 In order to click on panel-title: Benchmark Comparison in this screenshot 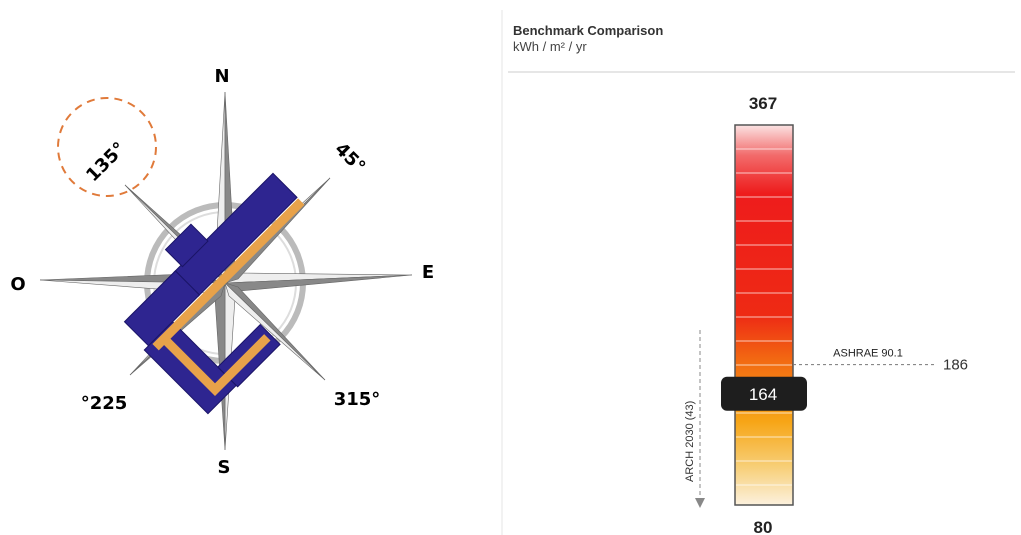, I will do `click(588, 30)`.